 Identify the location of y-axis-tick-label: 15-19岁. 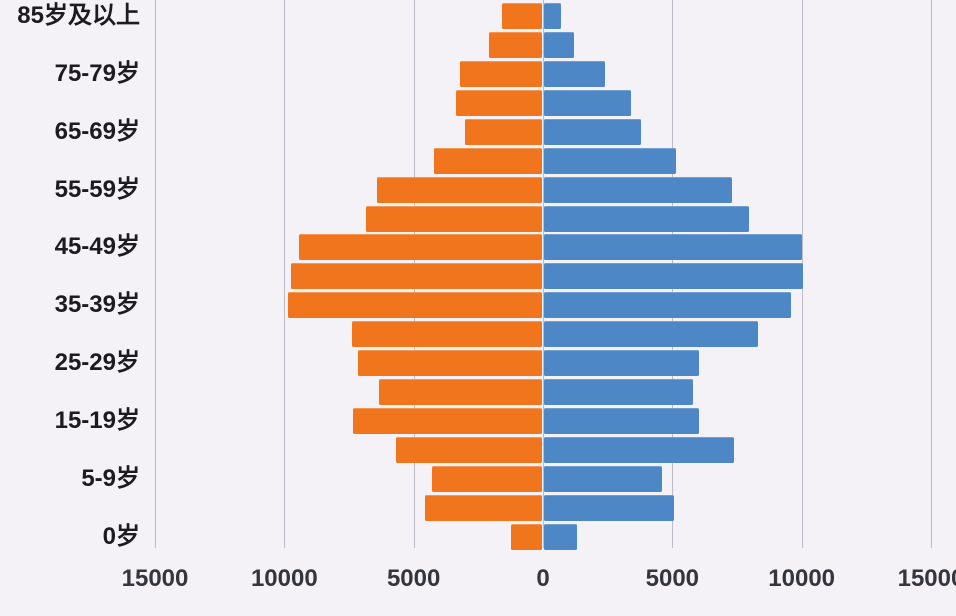
(97, 421).